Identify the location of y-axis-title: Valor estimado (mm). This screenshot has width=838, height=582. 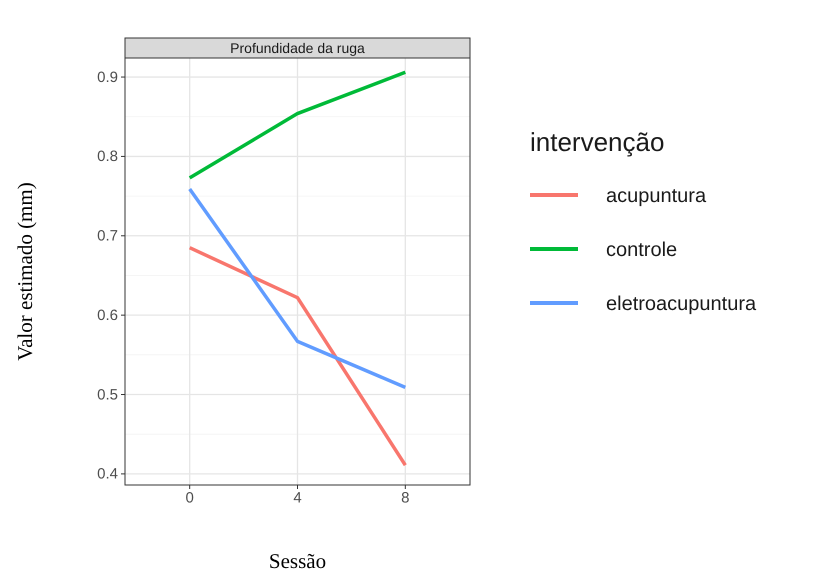
(25, 271).